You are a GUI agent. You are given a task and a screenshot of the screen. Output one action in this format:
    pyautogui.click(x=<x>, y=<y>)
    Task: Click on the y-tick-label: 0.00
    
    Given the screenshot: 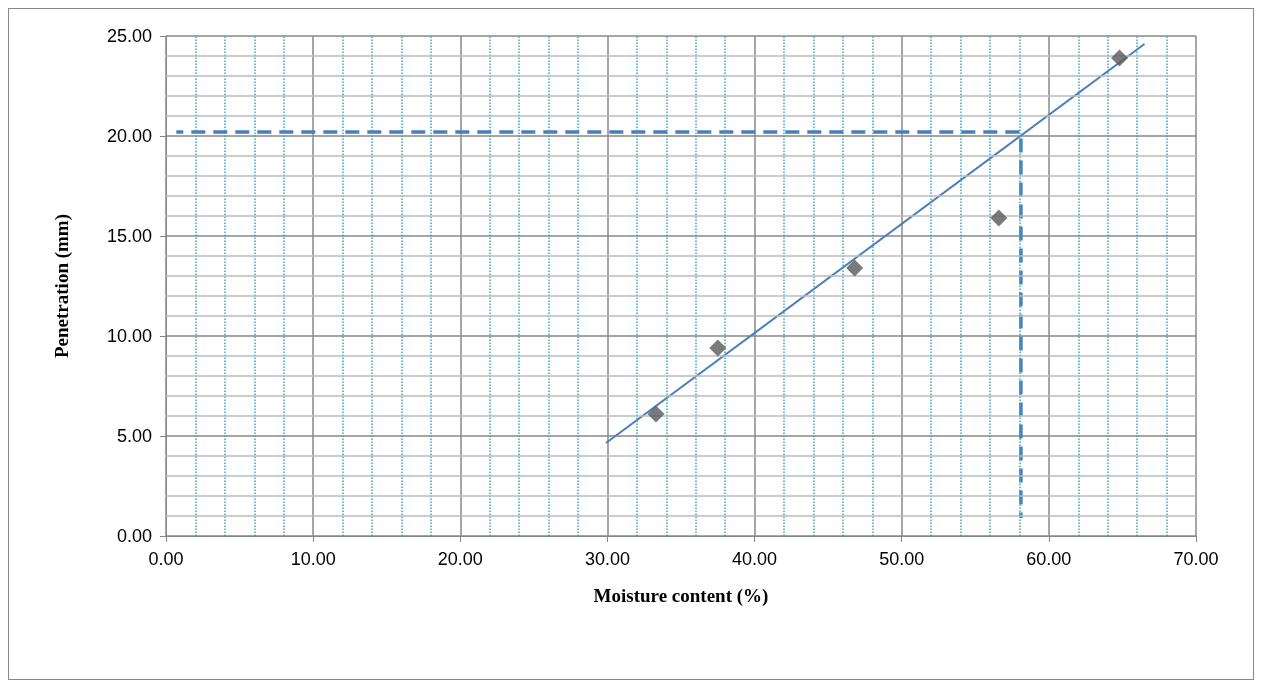 What is the action you would take?
    pyautogui.click(x=134, y=536)
    